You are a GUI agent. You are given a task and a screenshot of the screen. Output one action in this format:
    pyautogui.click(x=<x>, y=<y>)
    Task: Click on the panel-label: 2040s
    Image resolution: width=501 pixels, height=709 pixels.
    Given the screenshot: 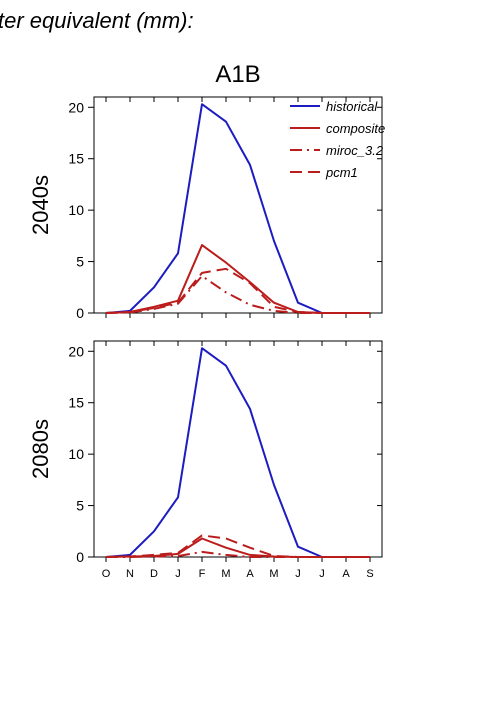 What is the action you would take?
    pyautogui.click(x=40, y=205)
    